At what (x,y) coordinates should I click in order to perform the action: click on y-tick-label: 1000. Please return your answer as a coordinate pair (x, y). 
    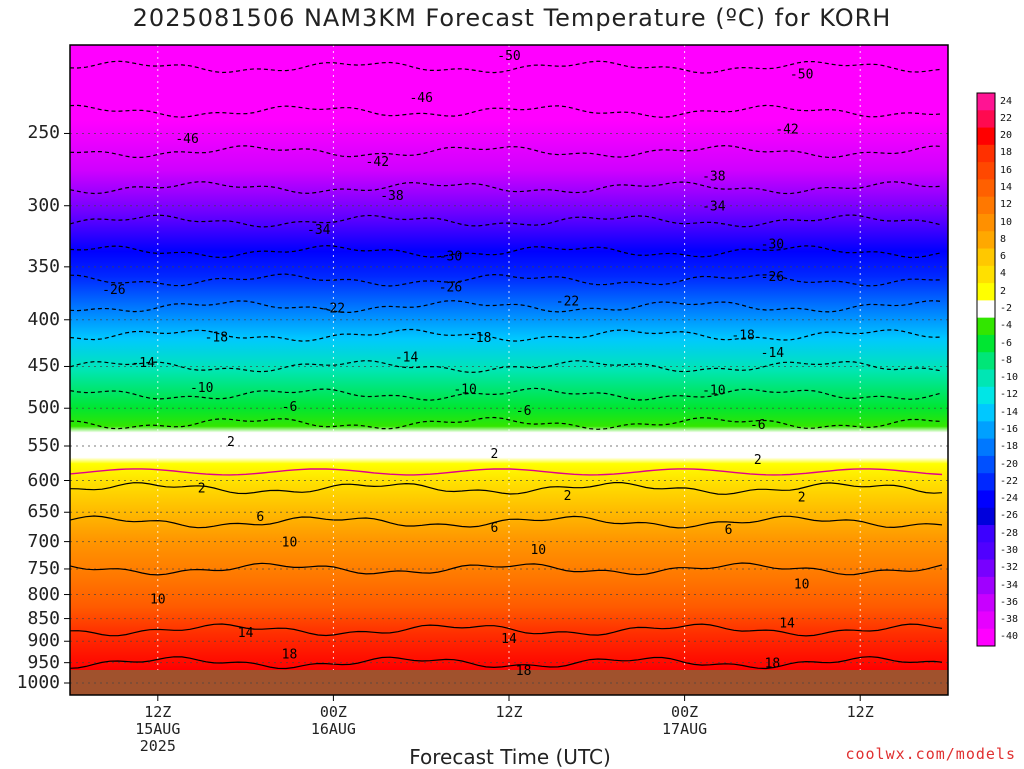
    Looking at the image, I should click on (38, 682).